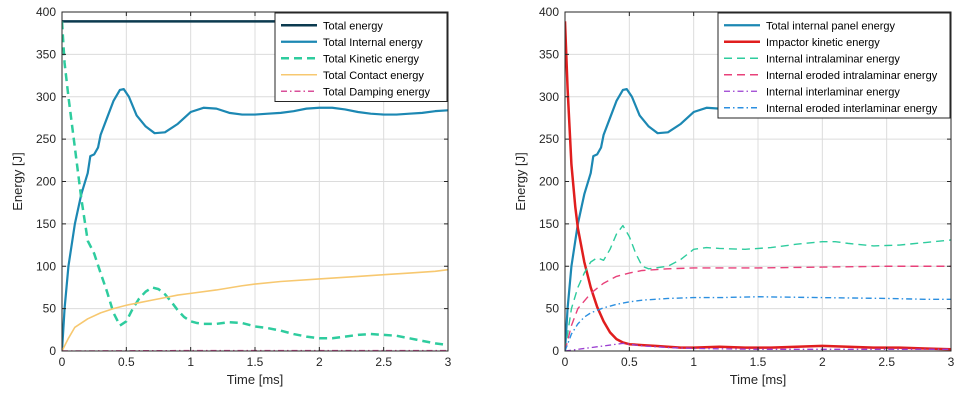 The height and width of the screenshot is (394, 958). I want to click on legend-label-2: Impactor kinetic energy, so click(823, 43).